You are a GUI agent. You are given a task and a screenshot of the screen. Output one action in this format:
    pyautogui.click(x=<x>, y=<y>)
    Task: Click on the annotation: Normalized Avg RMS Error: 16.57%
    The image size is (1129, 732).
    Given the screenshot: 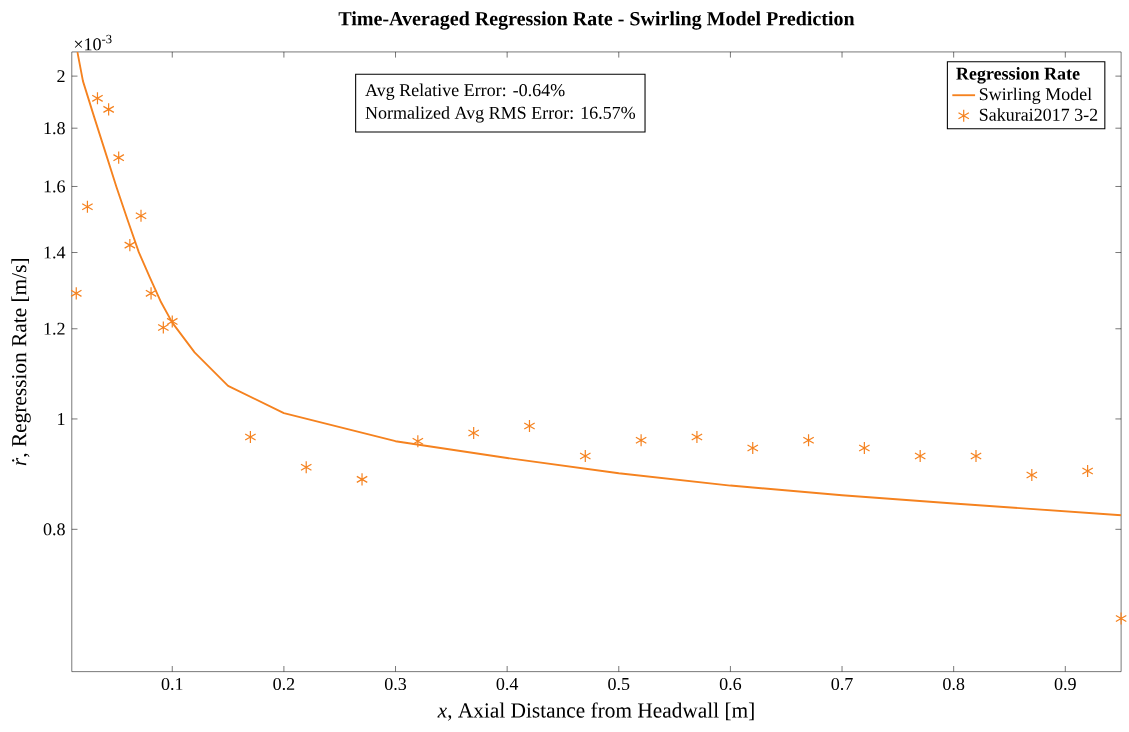 What is the action you would take?
    pyautogui.click(x=500, y=114)
    